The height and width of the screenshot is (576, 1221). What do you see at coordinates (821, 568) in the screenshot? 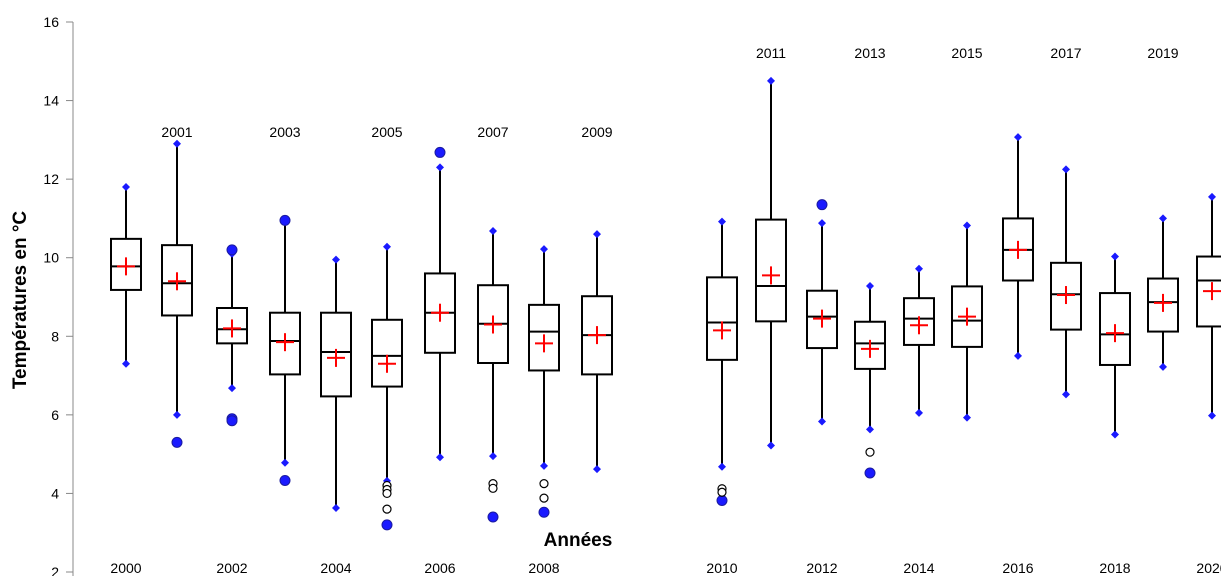
I see `year-label: 2012` at bounding box center [821, 568].